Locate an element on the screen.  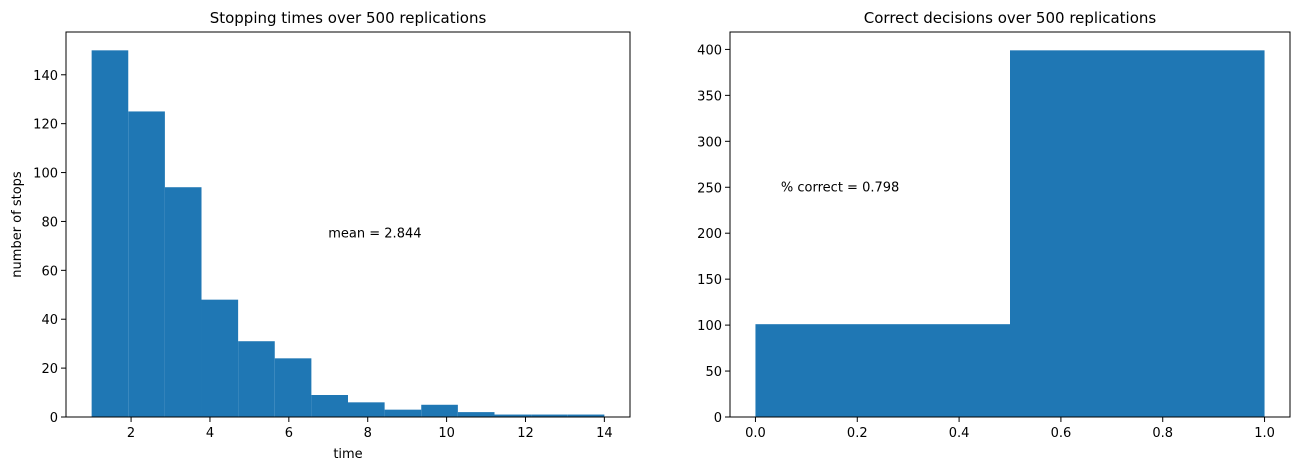
x-tick-label: 0.0 is located at coordinates (755, 433).